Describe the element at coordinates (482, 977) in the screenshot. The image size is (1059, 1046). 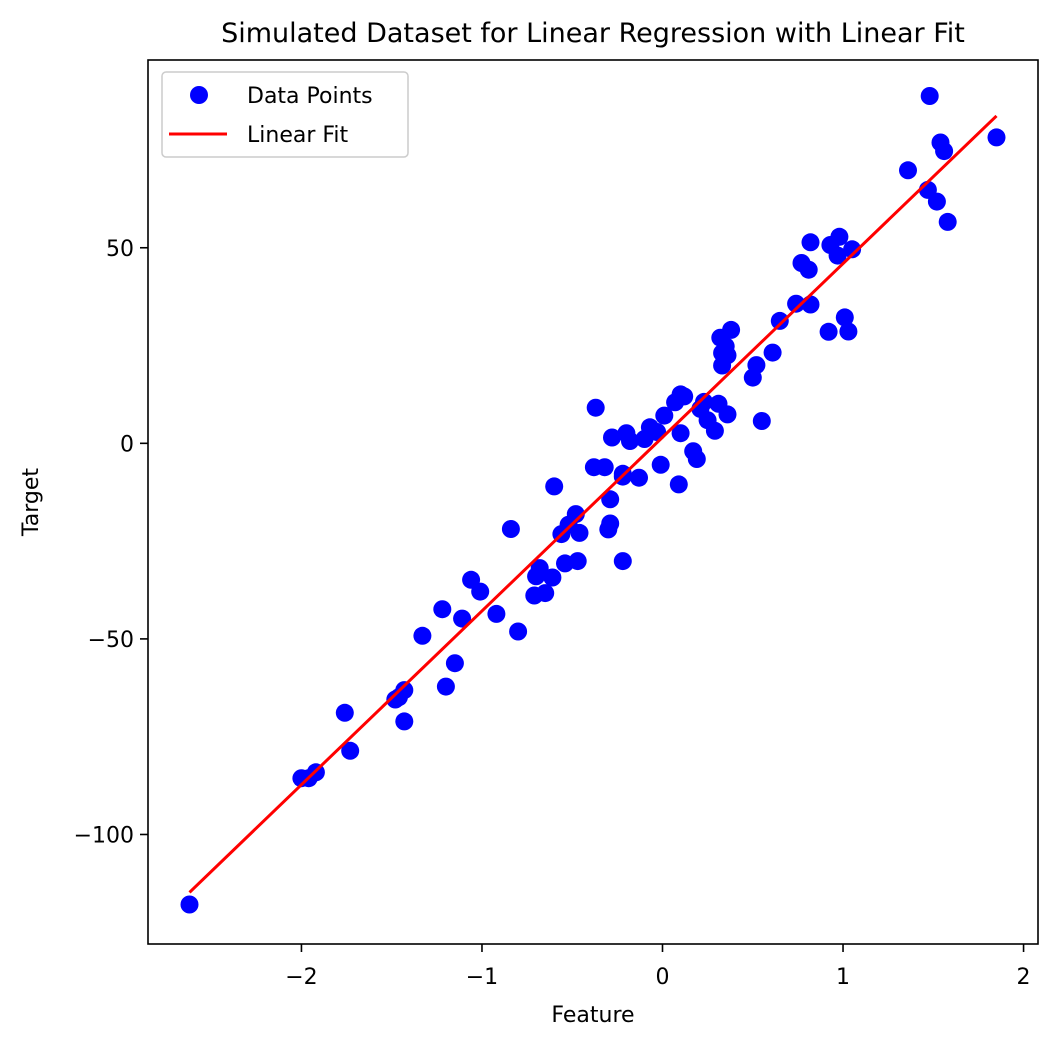
I see `x-tick-label-1: −1` at that location.